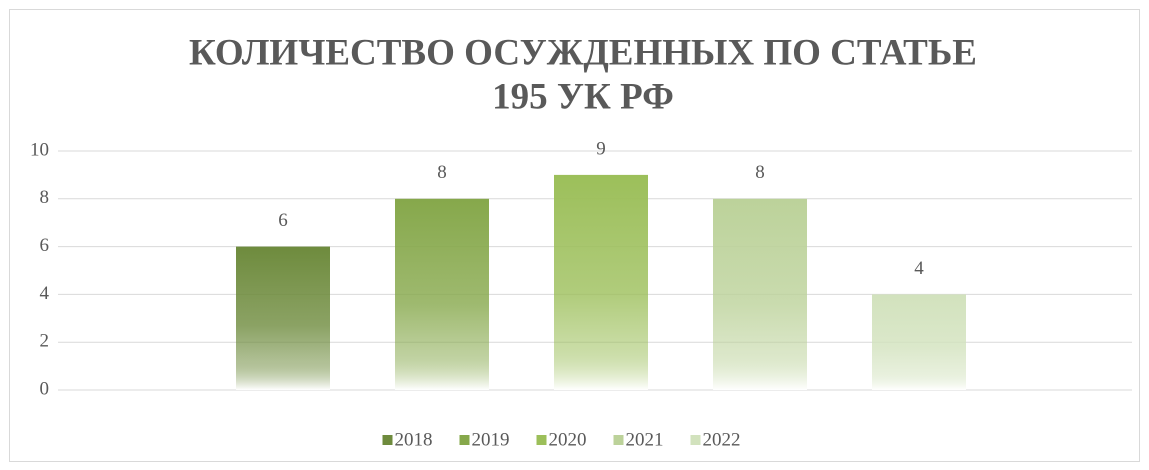  I want to click on legend-label: 2018, so click(414, 439).